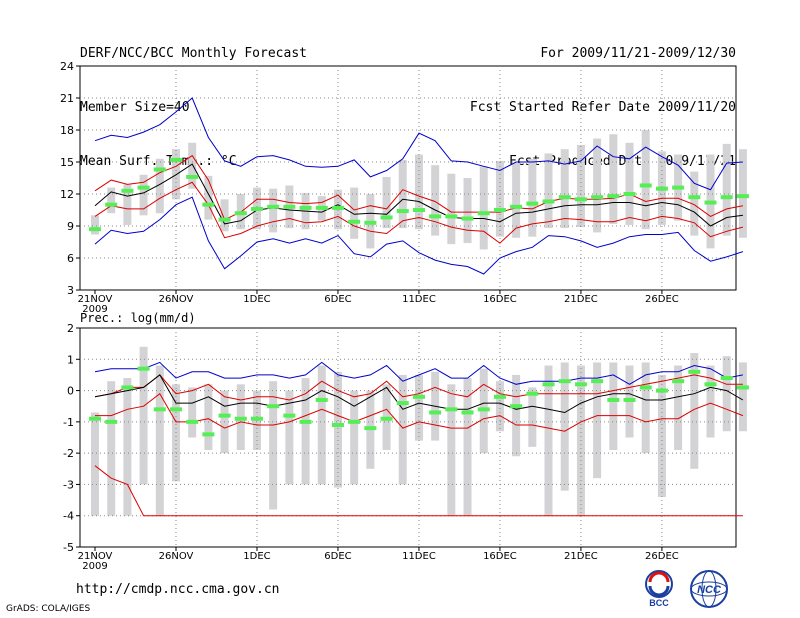  Describe the element at coordinates (70, 391) in the screenshot. I see `y-tick-label: 0` at that location.